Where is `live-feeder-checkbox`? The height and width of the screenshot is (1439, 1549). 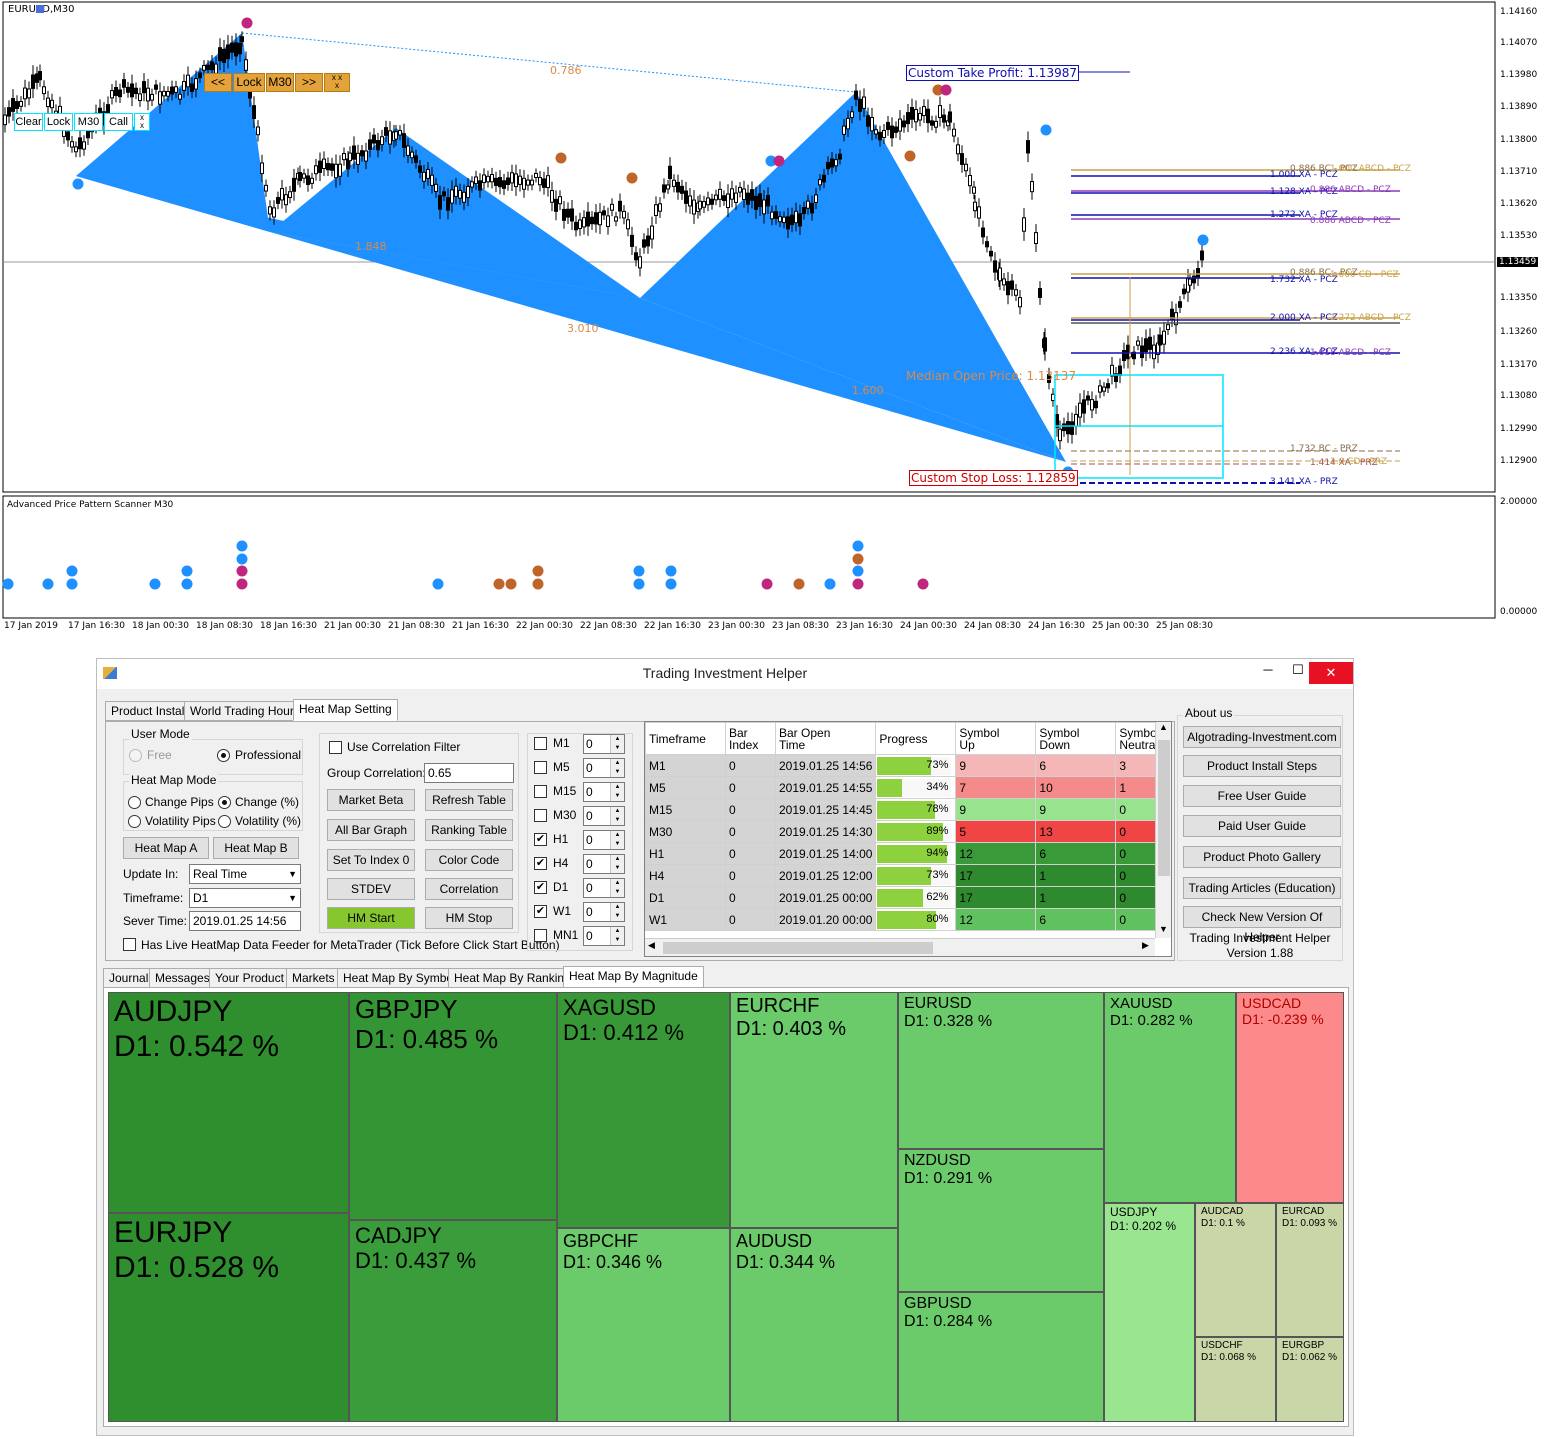
live-feeder-checkbox is located at coordinates (129, 944).